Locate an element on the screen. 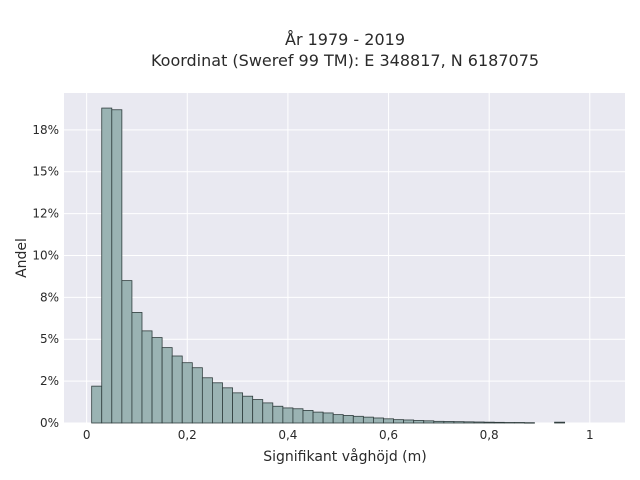  chart-title-line1: År 1979 - 2019 is located at coordinates (345, 39).